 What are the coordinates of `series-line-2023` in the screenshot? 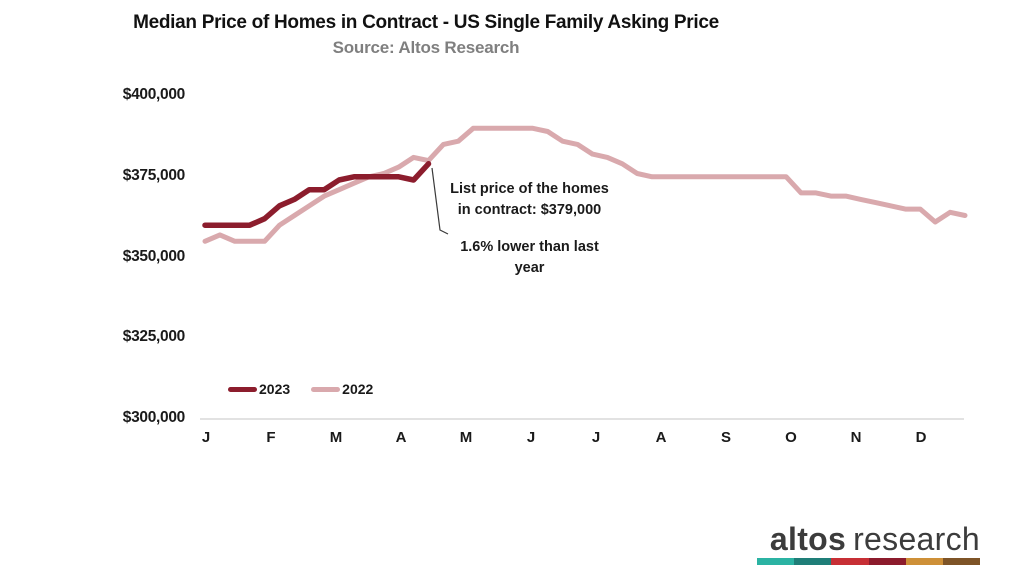 It's located at (317, 194).